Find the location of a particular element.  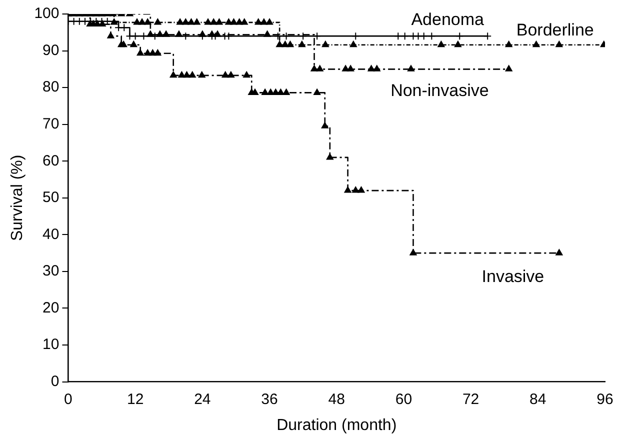

x-tick-label: 24 is located at coordinates (202, 399).